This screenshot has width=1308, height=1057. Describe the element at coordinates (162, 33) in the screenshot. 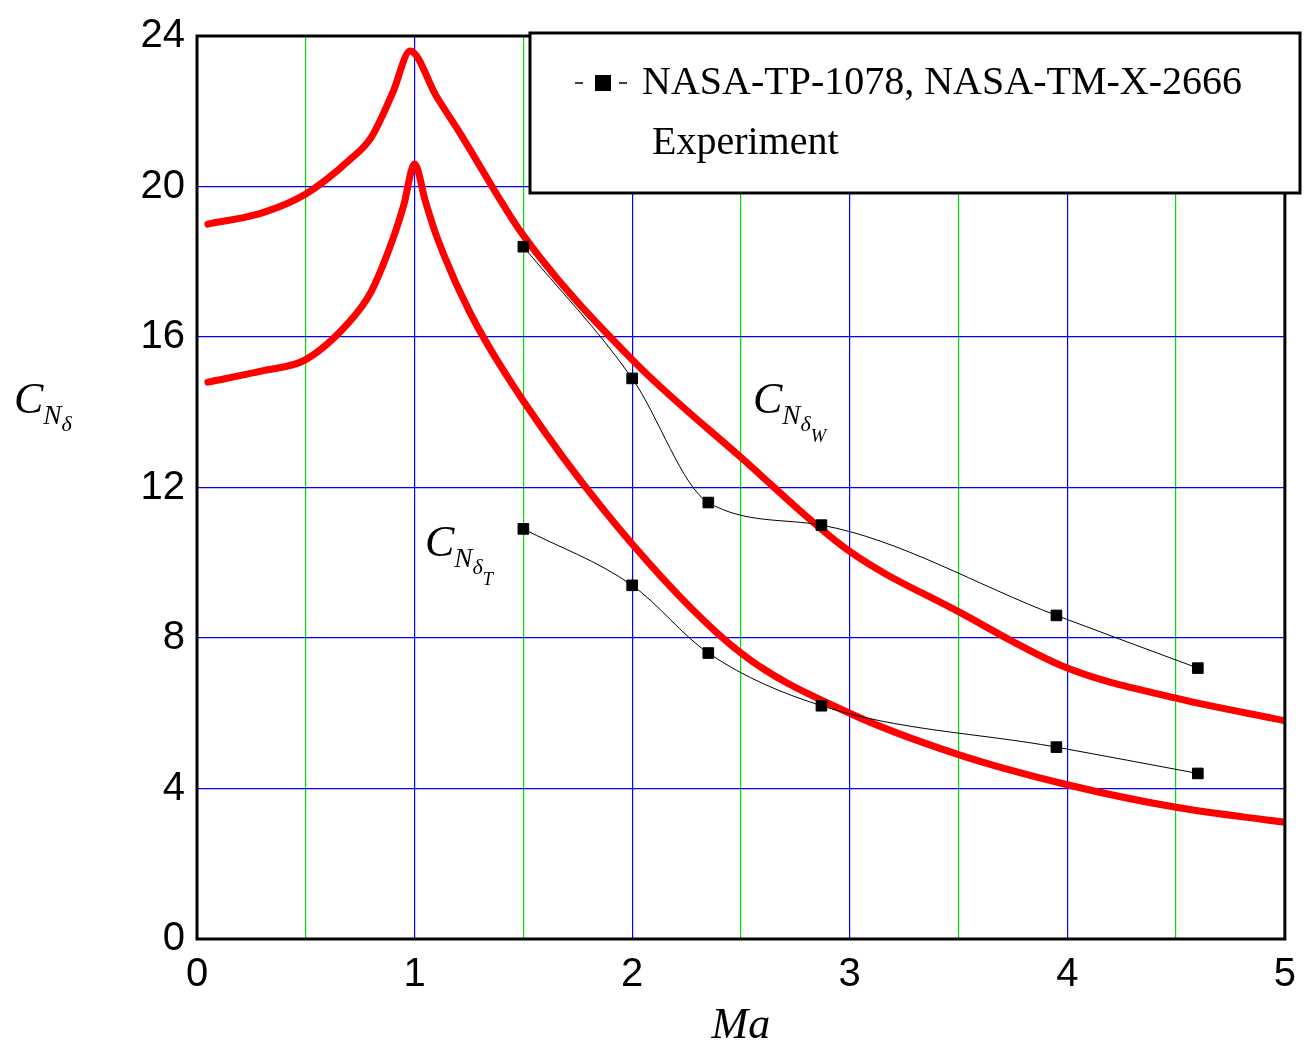

I see `y-tick-label: 24` at that location.